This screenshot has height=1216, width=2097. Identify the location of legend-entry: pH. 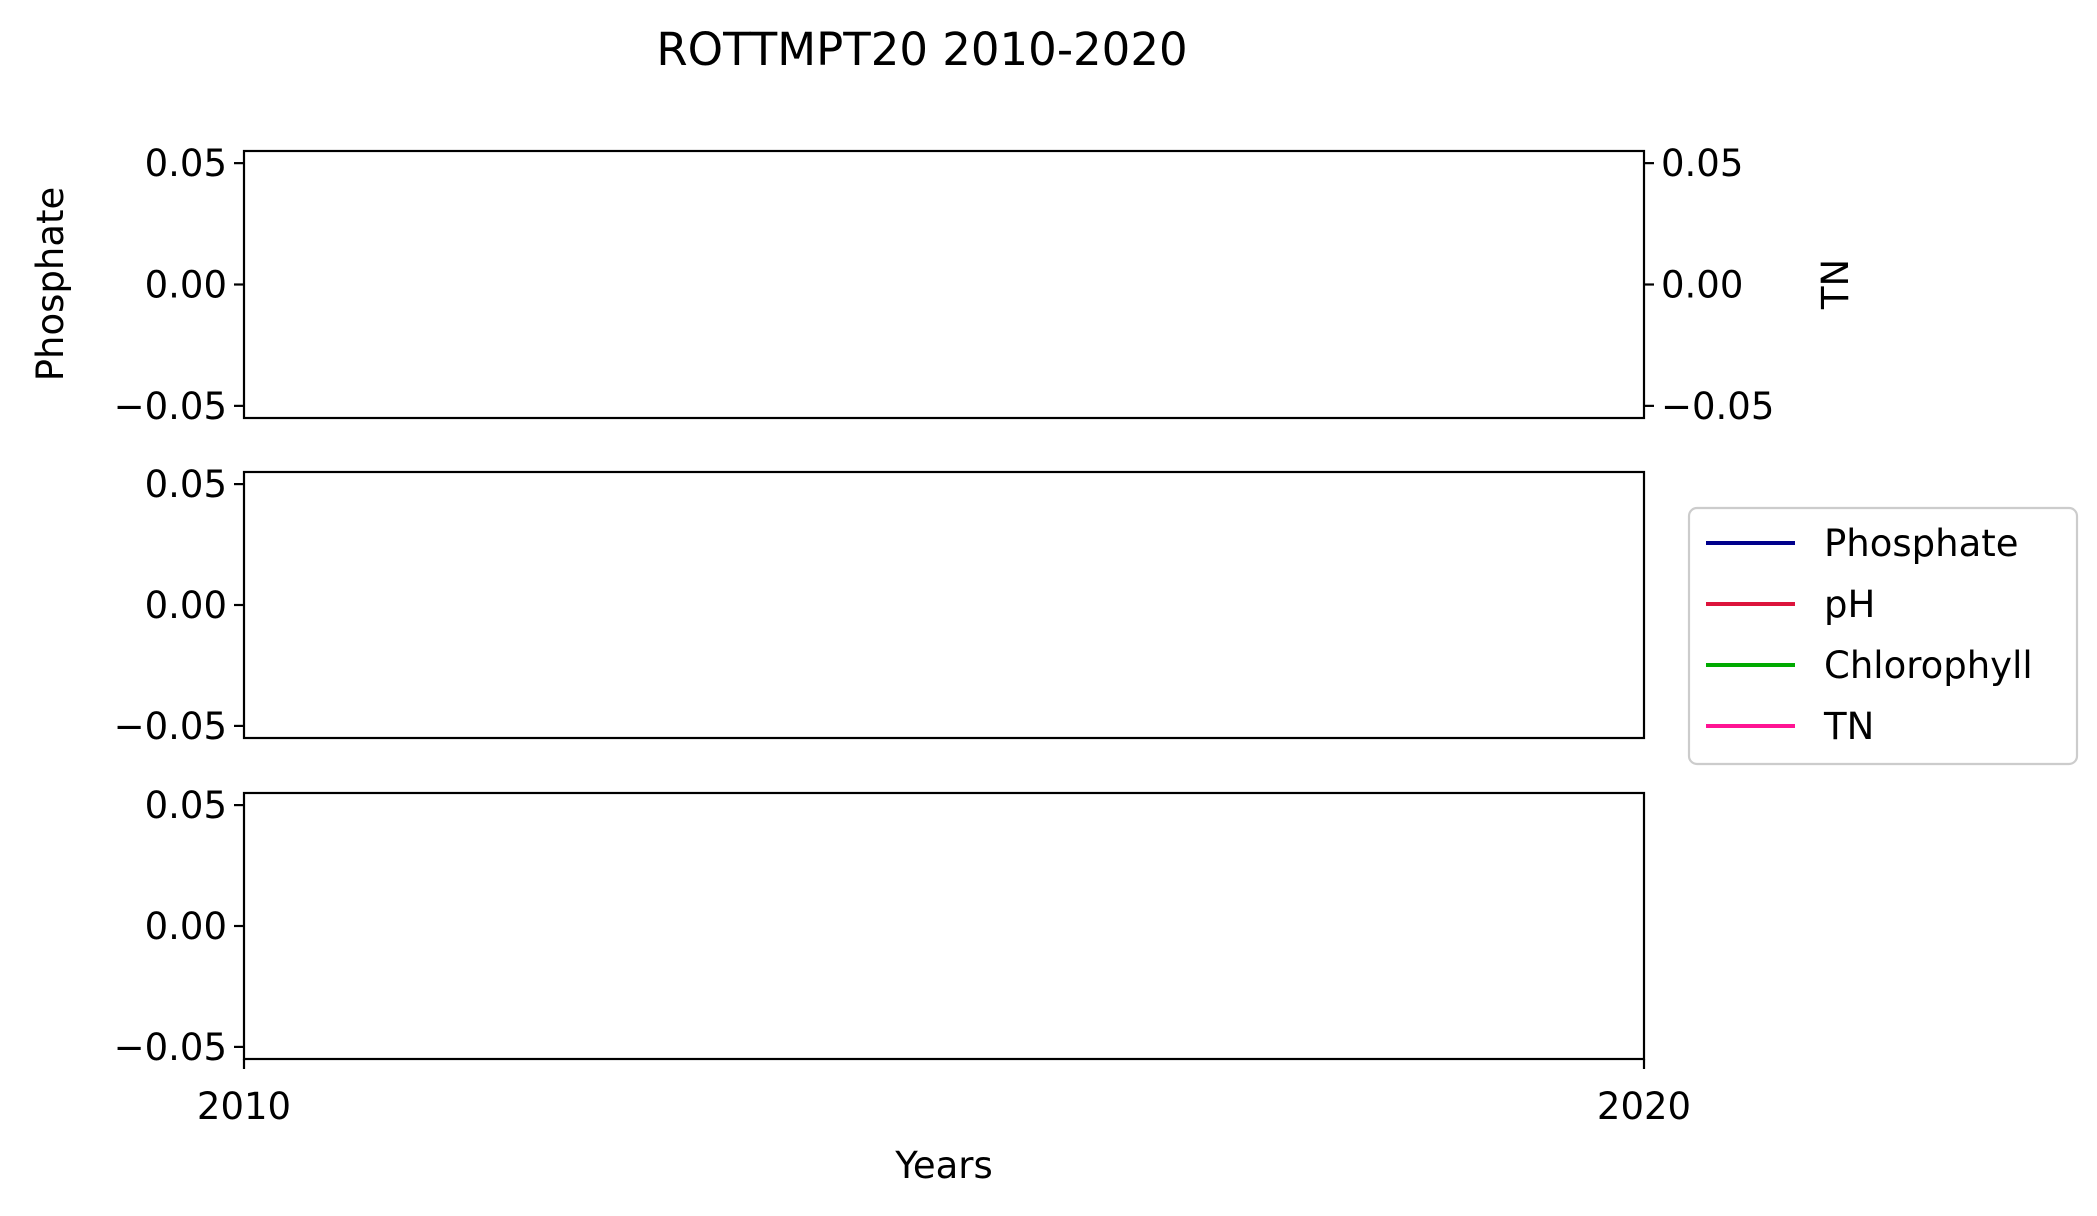
(1790, 604).